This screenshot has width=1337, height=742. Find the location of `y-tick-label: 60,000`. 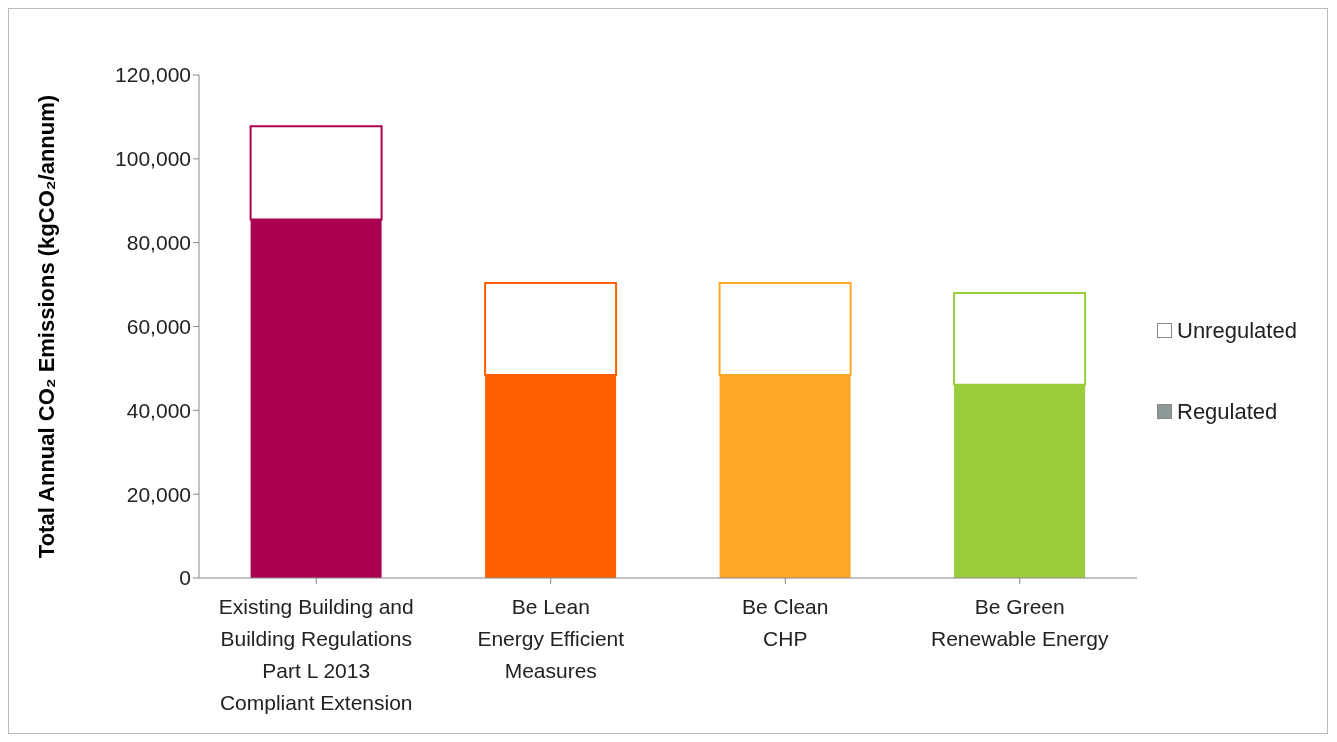

y-tick-label: 60,000 is located at coordinates (158, 326).